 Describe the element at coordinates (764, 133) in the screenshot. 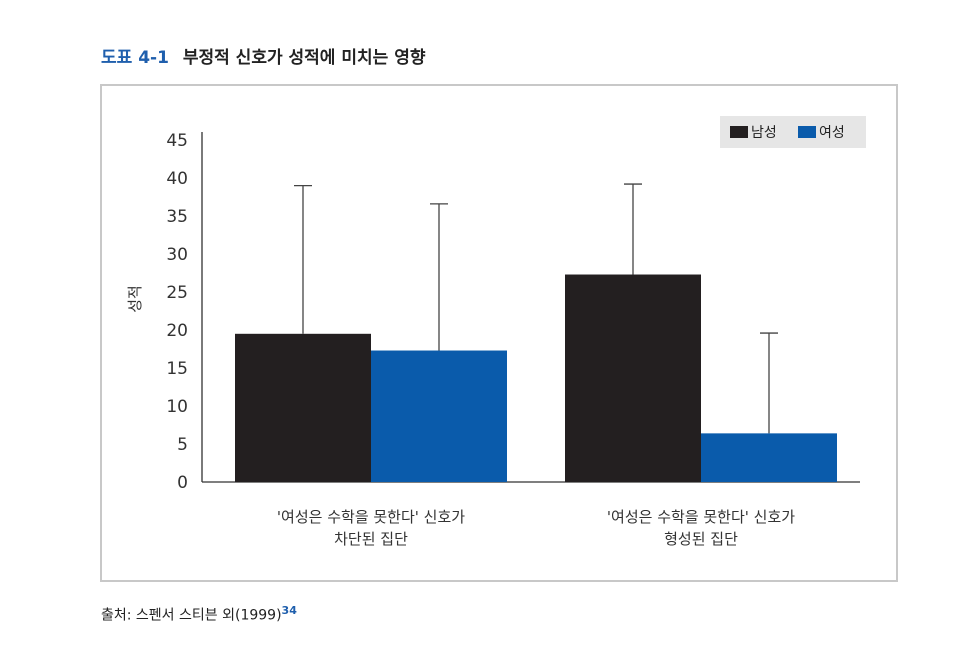

I see `legend-label-male: 남성` at that location.